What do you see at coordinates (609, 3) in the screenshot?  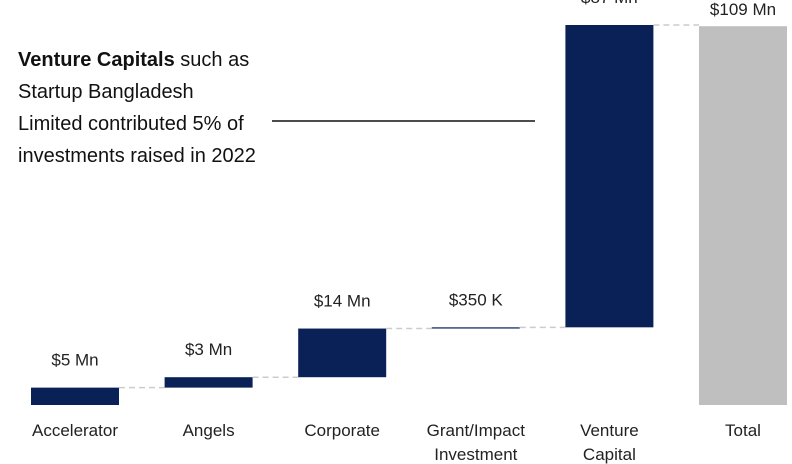 I see `value-label: $87 Mn` at bounding box center [609, 3].